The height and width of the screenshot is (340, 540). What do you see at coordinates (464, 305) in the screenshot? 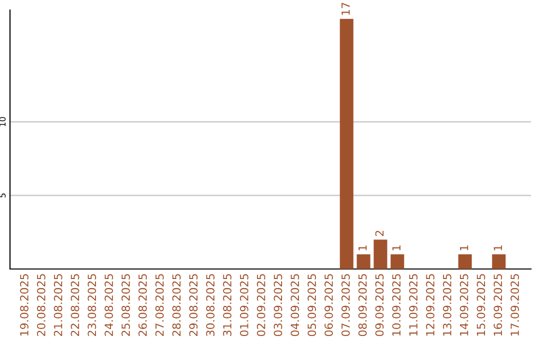
I see `x-tick-label: 14.09.2025` at bounding box center [464, 305].